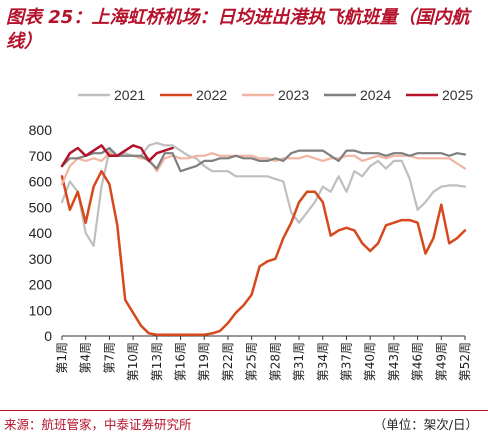 The width and height of the screenshot is (488, 435). What do you see at coordinates (86, 358) in the screenshot?
I see `x-tick-label: 第4周` at bounding box center [86, 358].